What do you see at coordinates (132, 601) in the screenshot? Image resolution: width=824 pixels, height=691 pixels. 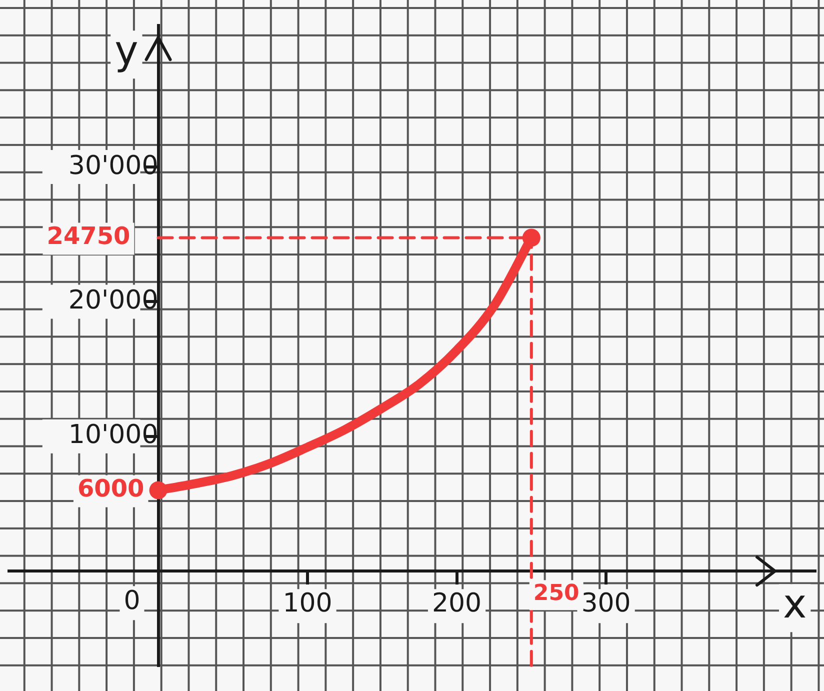 I see `annotation: 0` at bounding box center [132, 601].